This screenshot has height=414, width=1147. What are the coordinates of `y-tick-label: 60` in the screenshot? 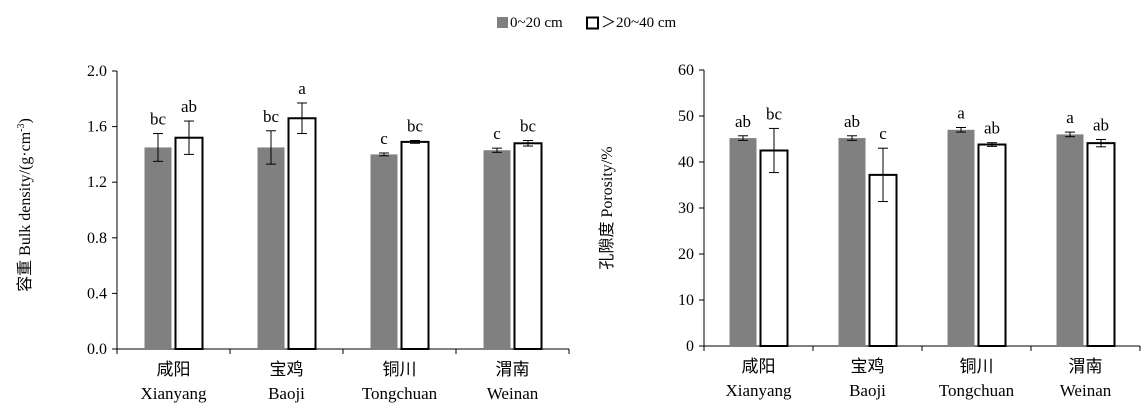 It's located at (686, 70).